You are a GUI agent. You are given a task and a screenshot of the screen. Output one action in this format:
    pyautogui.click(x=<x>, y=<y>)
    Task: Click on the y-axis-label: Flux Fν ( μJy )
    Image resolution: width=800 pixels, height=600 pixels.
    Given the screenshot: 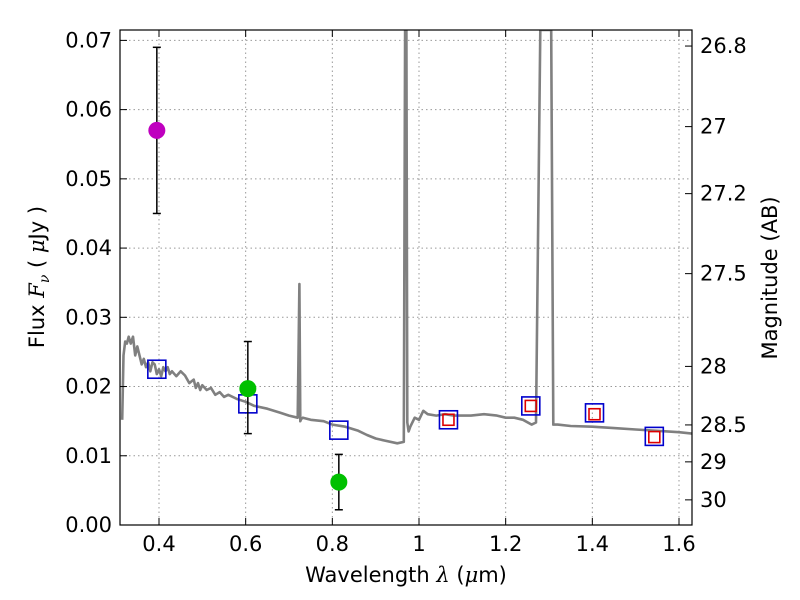 What is the action you would take?
    pyautogui.click(x=39, y=277)
    